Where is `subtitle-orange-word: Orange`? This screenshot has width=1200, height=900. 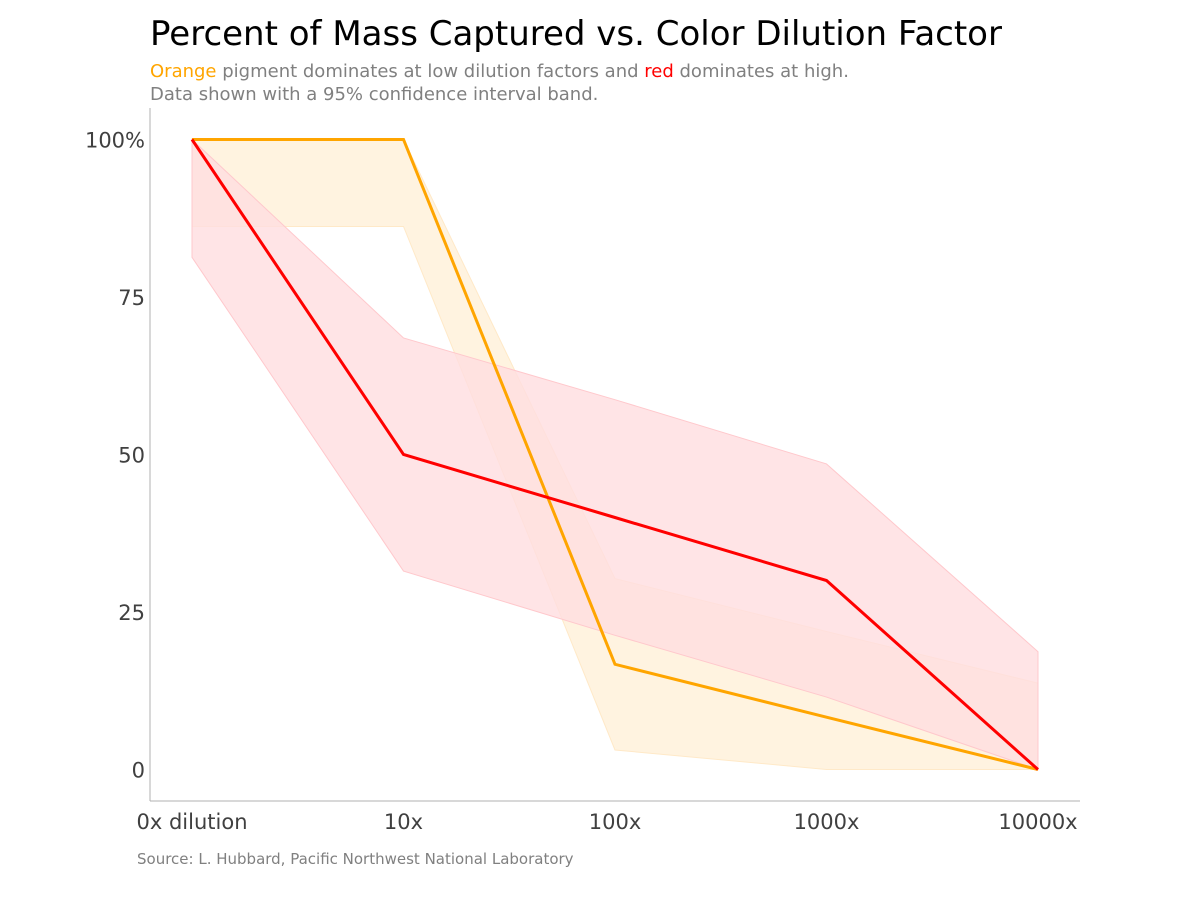
subtitle-orange-word: Orange is located at coordinates (183, 71).